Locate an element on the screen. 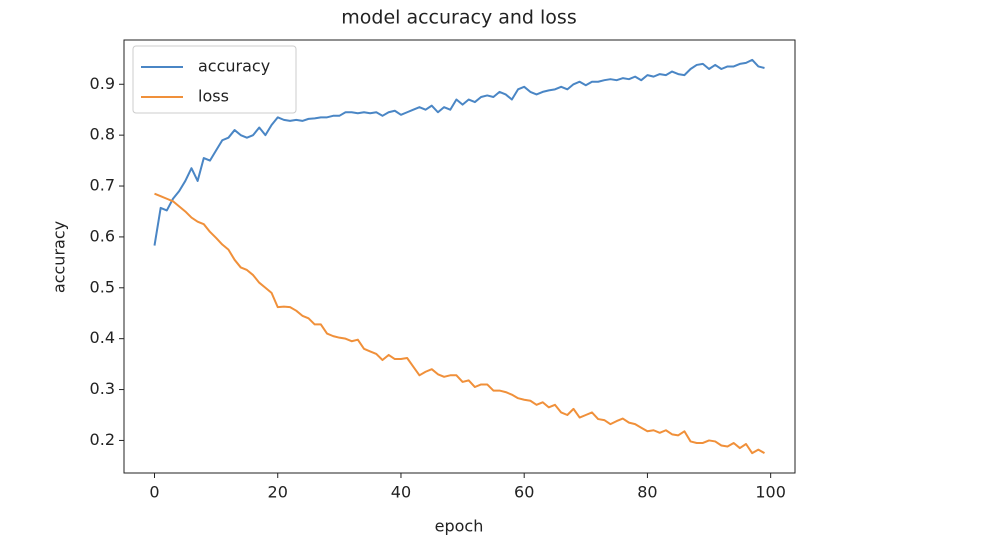 This screenshot has width=996, height=552. x-tick-label: 60 is located at coordinates (524, 492).